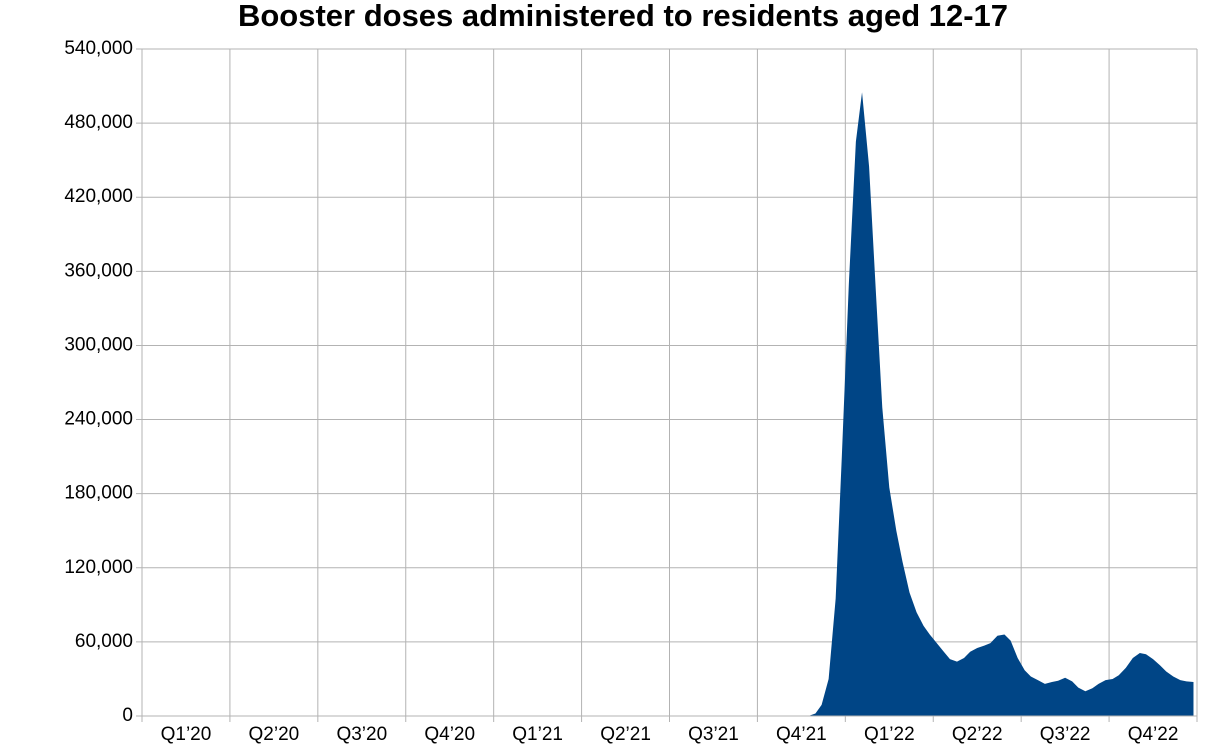 This screenshot has height=756, width=1205. Describe the element at coordinates (274, 734) in the screenshot. I see `x-tick-label: Q2’20` at that location.